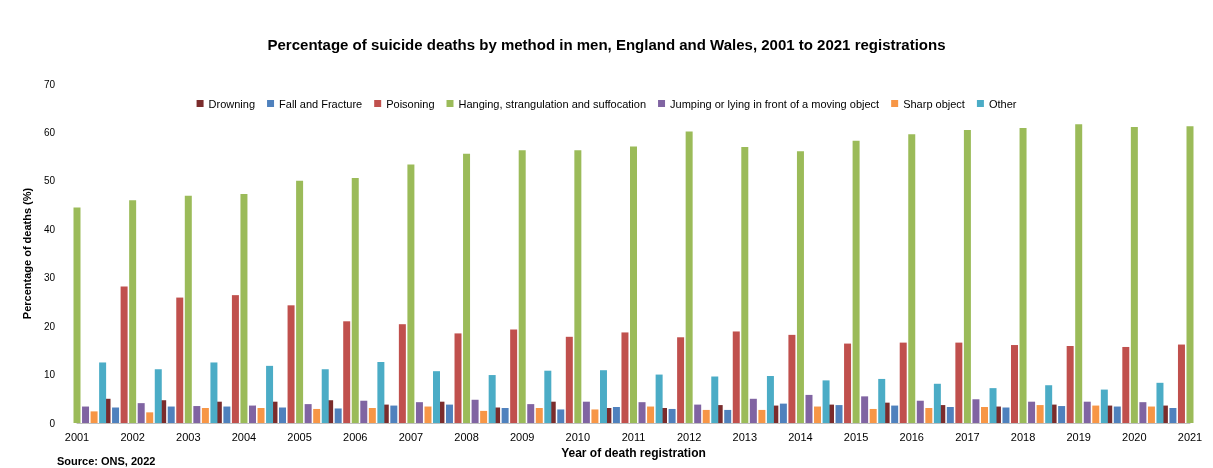  What do you see at coordinates (1134, 436) in the screenshot?
I see `x-tick-label: 2020` at bounding box center [1134, 436].